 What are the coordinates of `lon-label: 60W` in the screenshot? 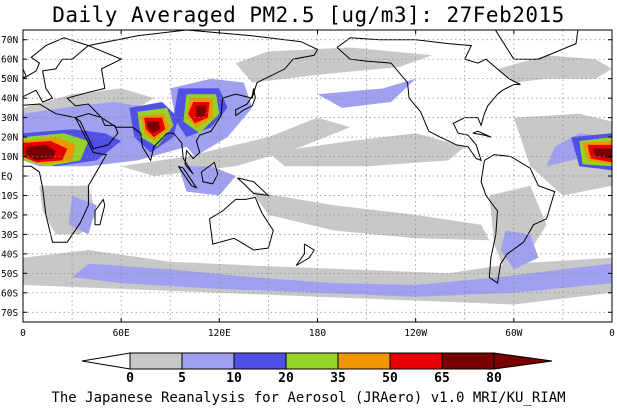 It's located at (513, 333).